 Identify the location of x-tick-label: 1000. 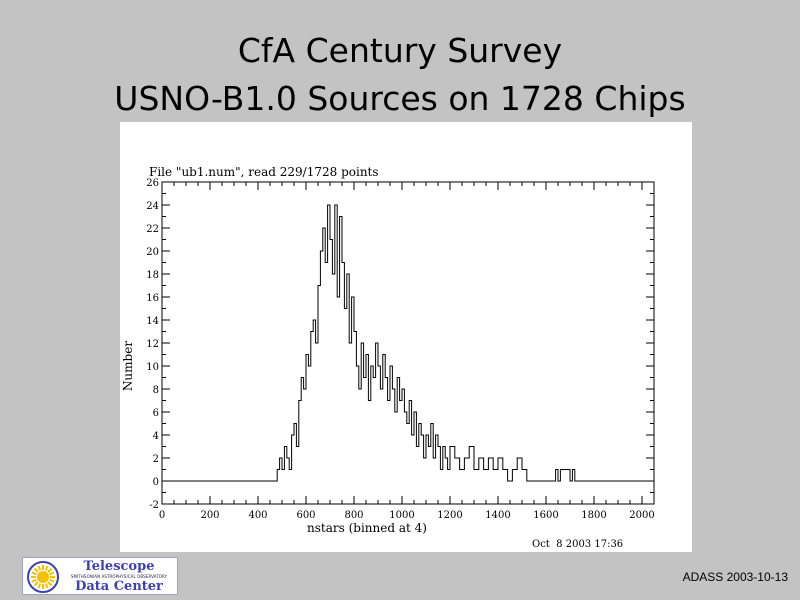
(401, 515).